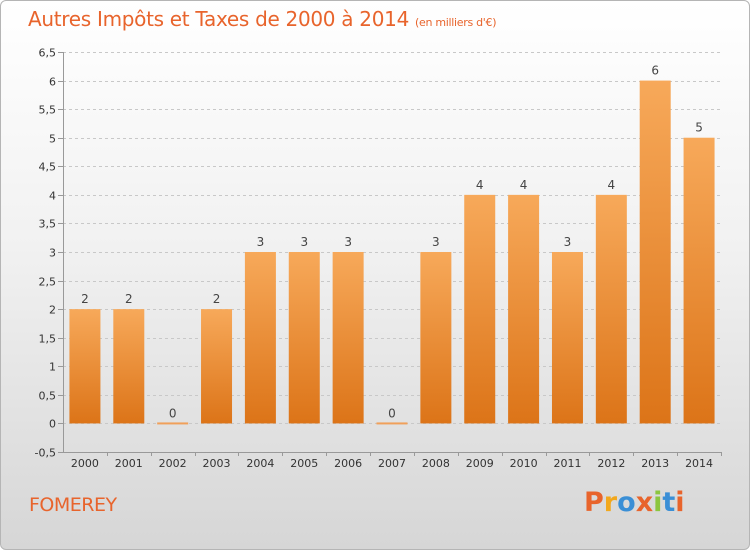  What do you see at coordinates (173, 463) in the screenshot?
I see `x-tick-label-2002: 2002` at bounding box center [173, 463].